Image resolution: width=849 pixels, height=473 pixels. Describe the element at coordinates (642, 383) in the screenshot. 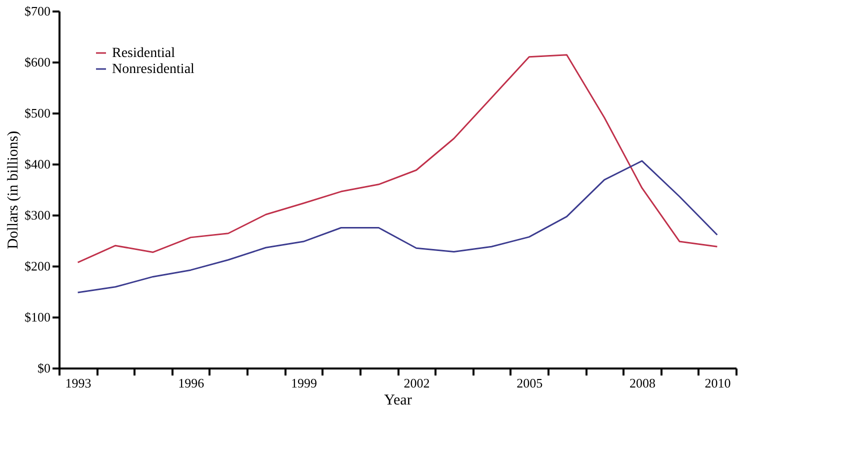

I see `x-tick-label: 2008` at that location.